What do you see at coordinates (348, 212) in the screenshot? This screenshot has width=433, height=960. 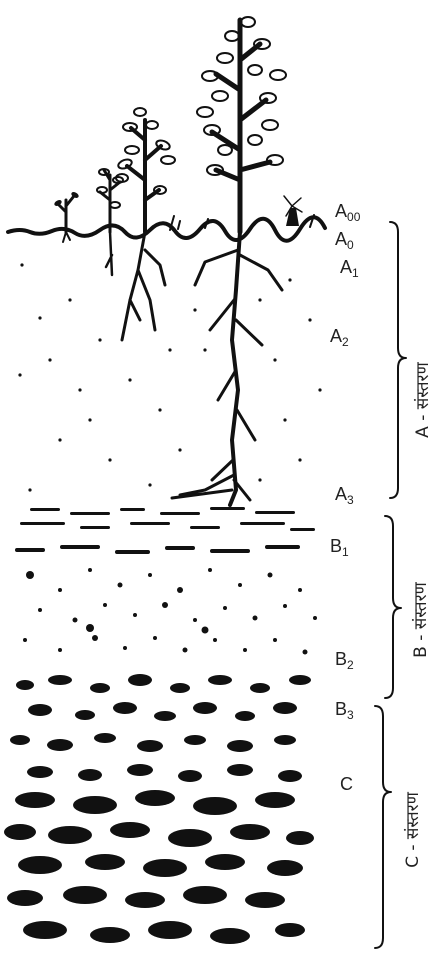 I see `label-a00: A00` at bounding box center [348, 212].